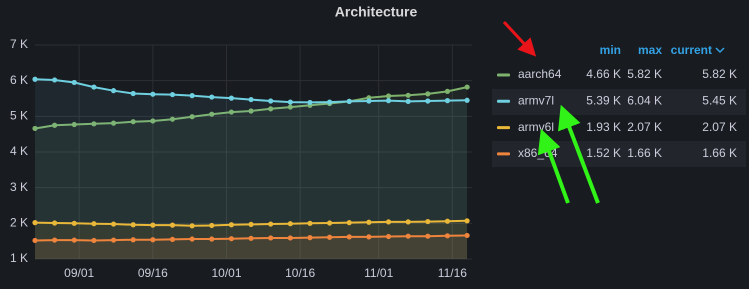 The height and width of the screenshot is (289, 749). Describe the element at coordinates (603, 127) in the screenshot. I see `legend-value: 1.93 K` at that location.